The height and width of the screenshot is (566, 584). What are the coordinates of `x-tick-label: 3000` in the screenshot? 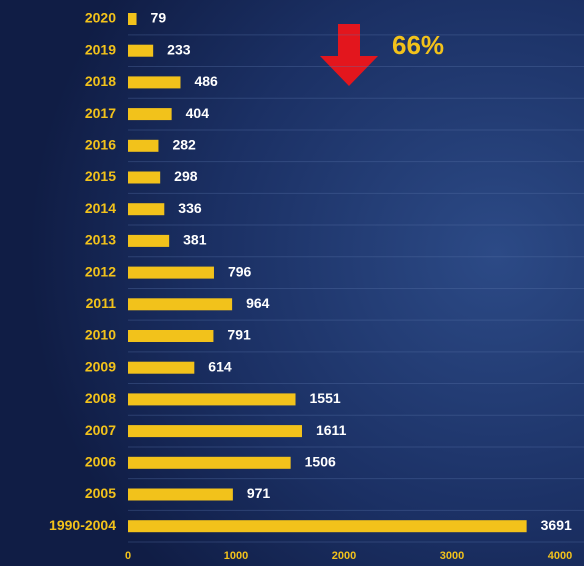 It's located at (452, 556).